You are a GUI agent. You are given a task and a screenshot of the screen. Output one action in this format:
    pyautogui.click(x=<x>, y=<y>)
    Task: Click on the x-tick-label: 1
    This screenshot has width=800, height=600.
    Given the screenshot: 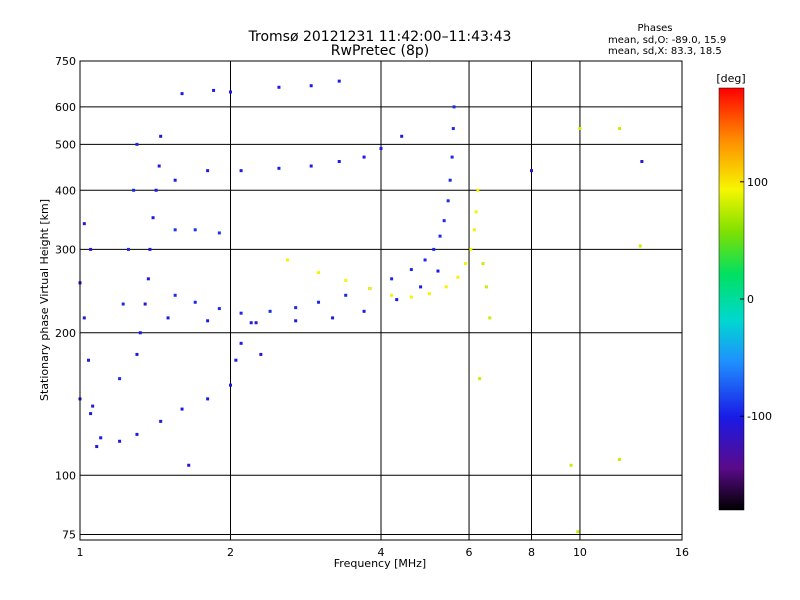 What is the action you would take?
    pyautogui.click(x=80, y=552)
    